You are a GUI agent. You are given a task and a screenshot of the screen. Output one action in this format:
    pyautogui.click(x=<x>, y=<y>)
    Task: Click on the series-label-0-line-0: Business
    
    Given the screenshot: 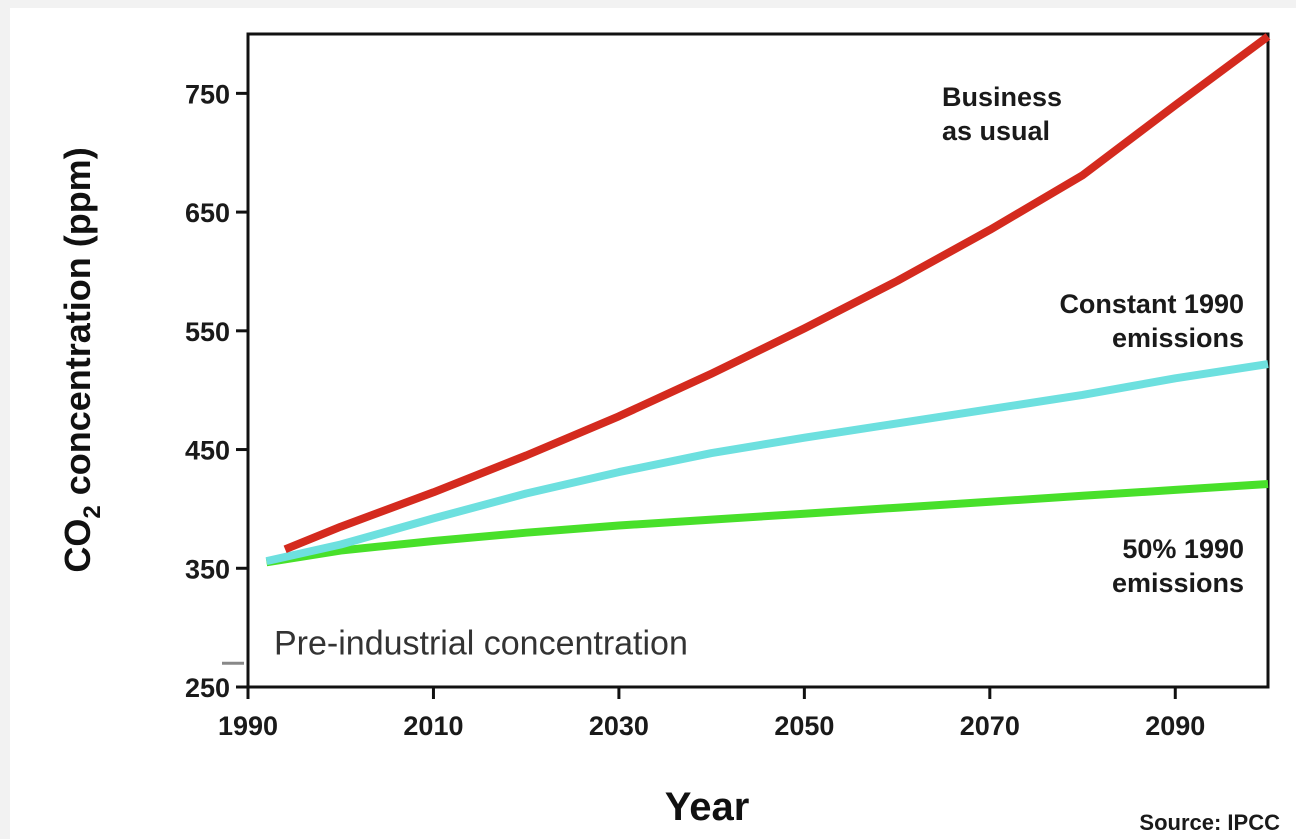 What is the action you would take?
    pyautogui.click(x=1002, y=97)
    